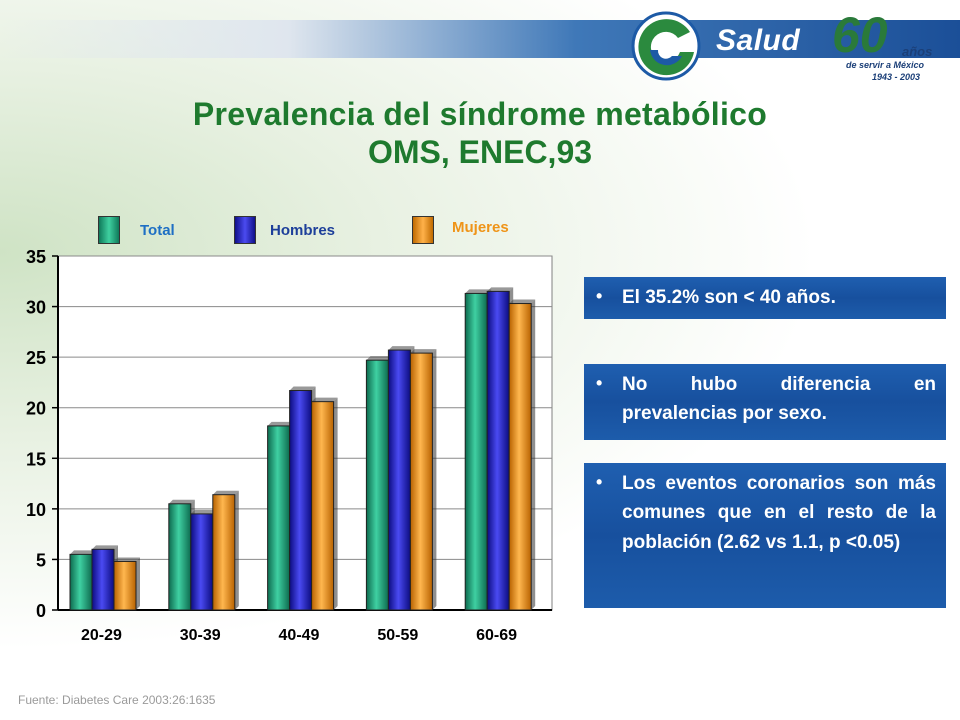 The height and width of the screenshot is (720, 960). What do you see at coordinates (860, 35) in the screenshot?
I see `anniversary-number: 60` at bounding box center [860, 35].